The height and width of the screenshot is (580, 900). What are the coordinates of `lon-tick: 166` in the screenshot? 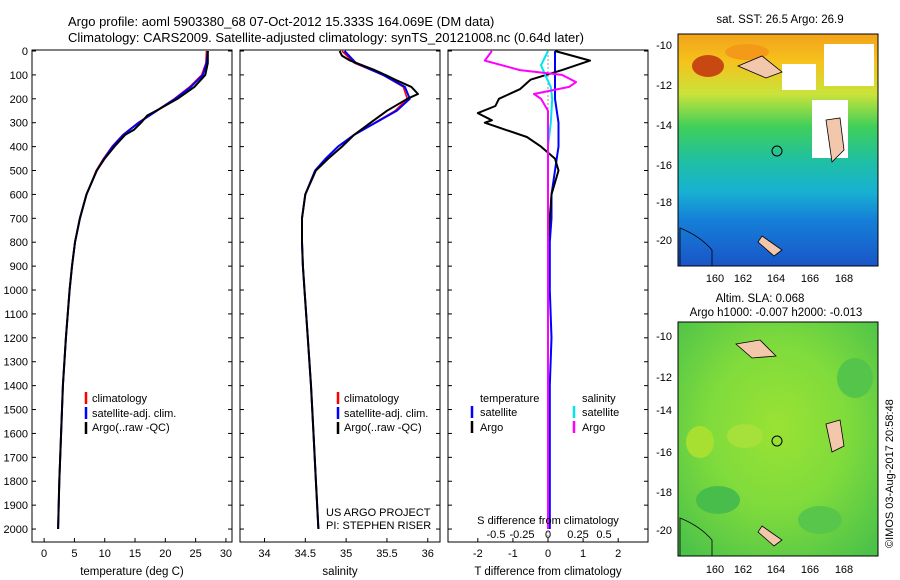 It's located at (810, 570).